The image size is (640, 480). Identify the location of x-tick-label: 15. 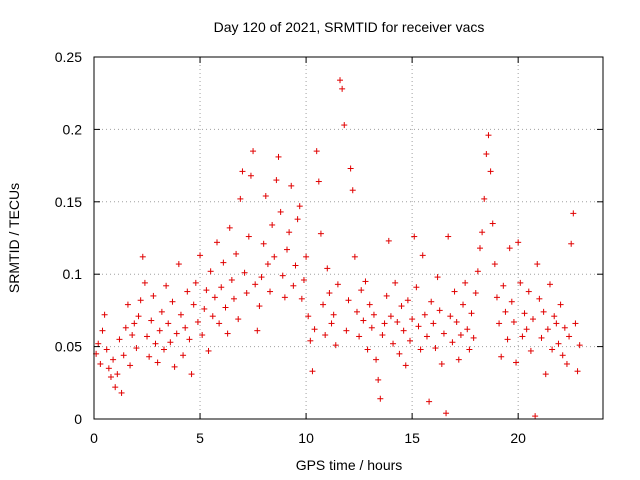
(412, 438).